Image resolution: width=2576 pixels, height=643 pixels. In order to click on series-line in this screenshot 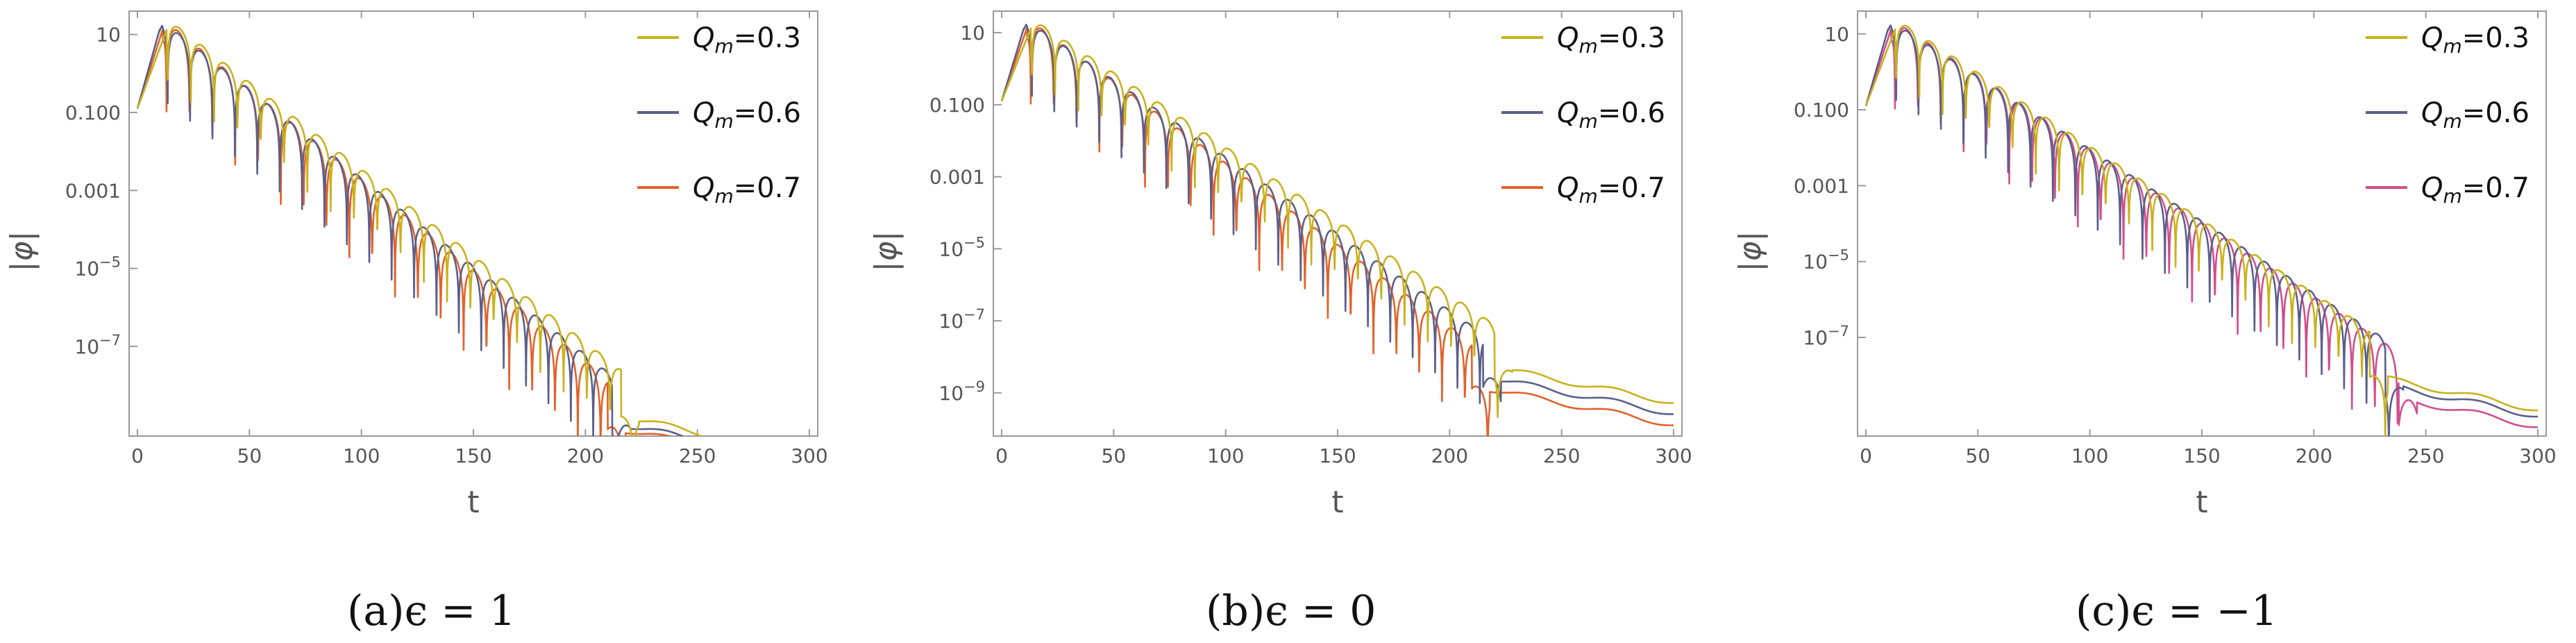, I will do `click(420, 231)`.